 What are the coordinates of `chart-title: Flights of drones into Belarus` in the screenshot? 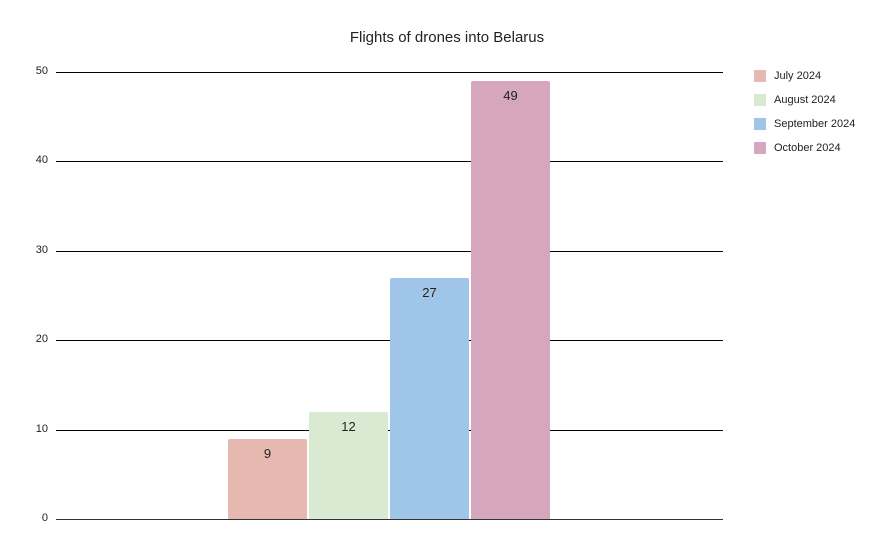 It's located at (447, 37).